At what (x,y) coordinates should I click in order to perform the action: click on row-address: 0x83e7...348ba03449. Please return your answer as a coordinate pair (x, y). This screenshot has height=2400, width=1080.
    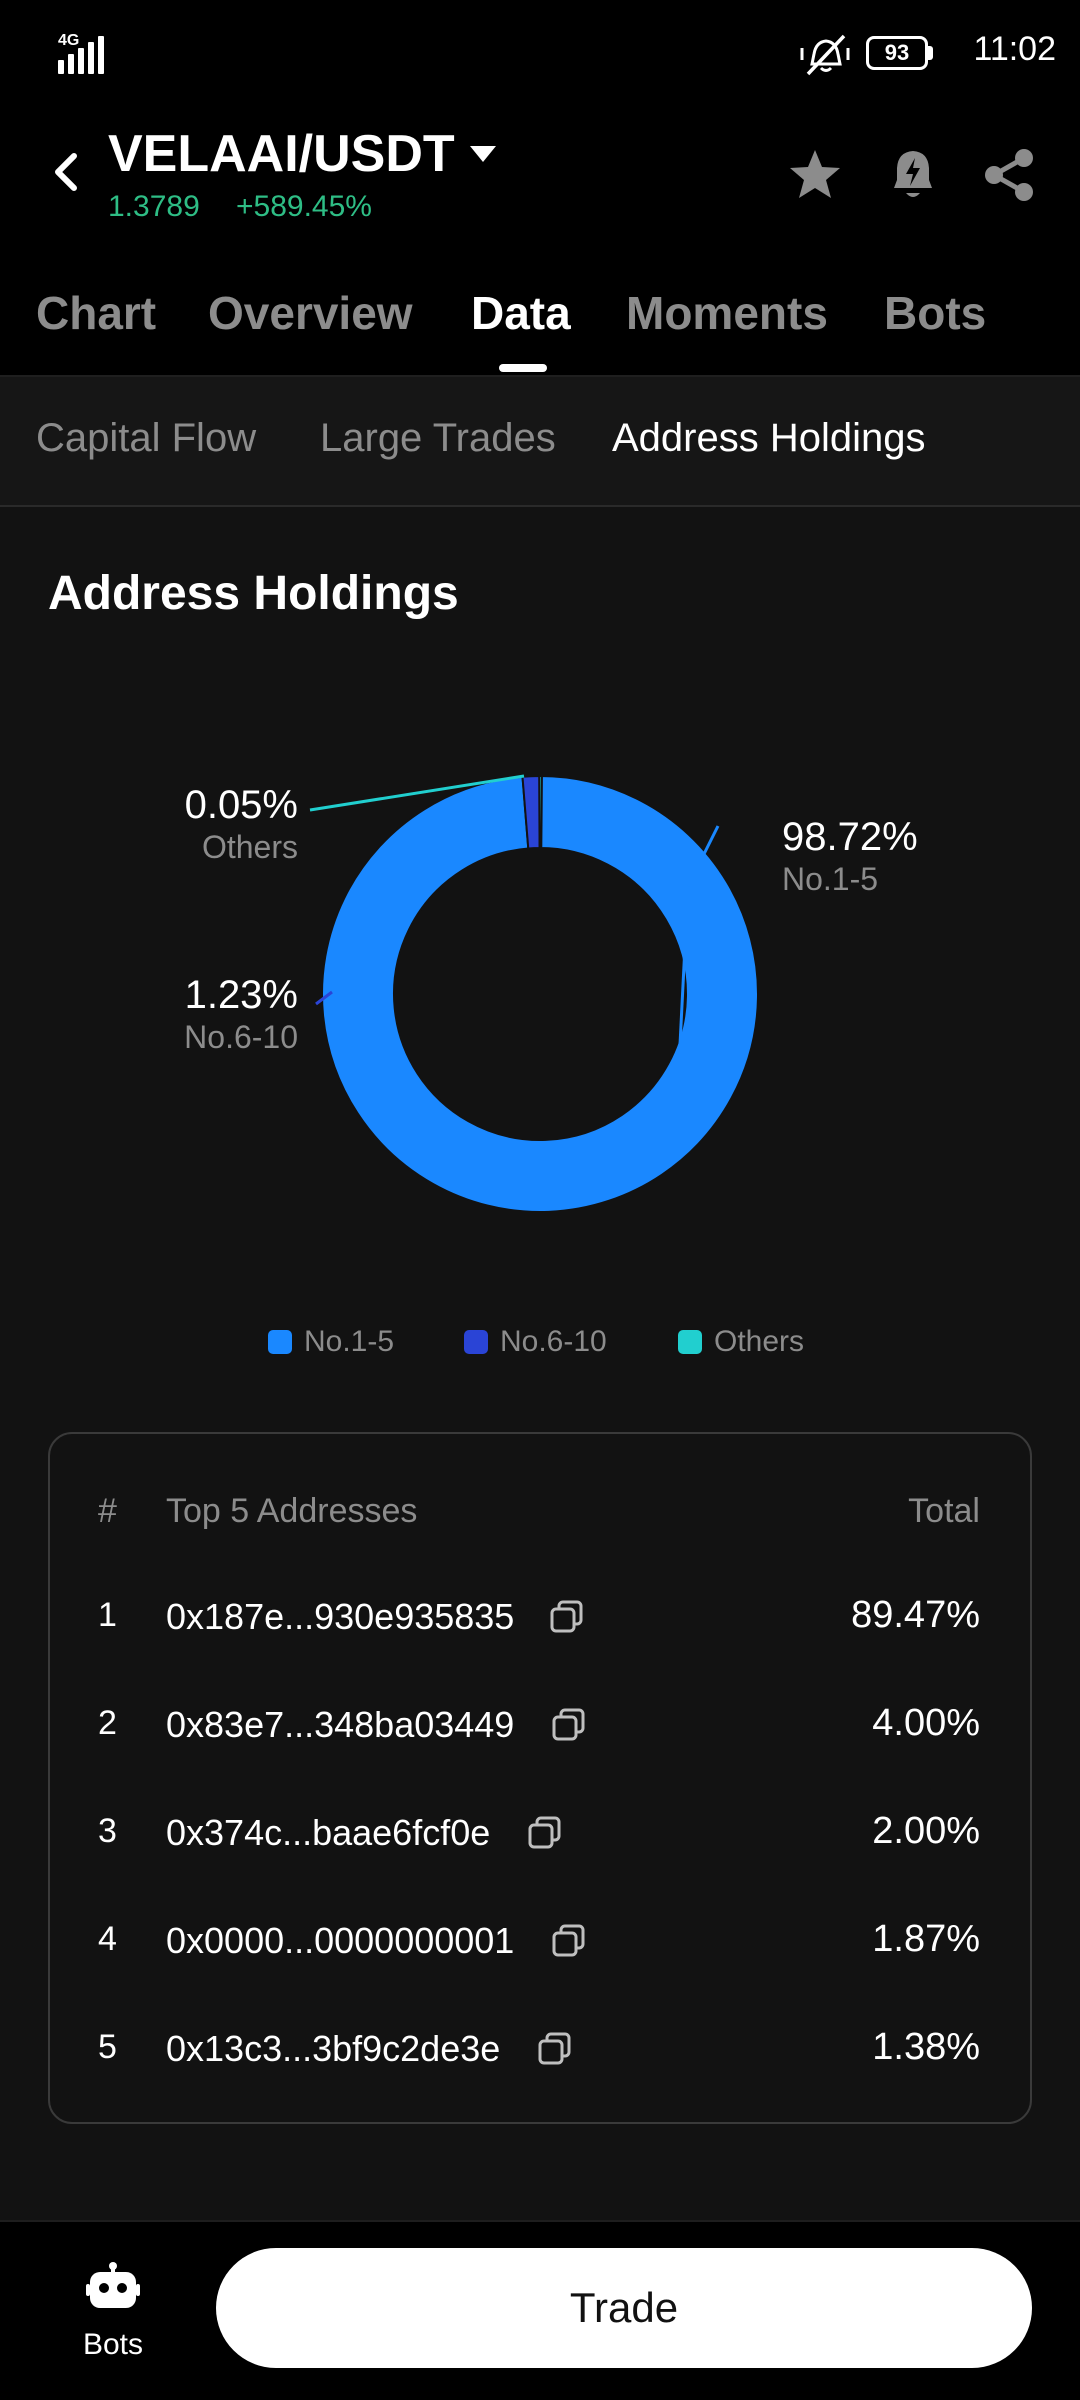
    Looking at the image, I should click on (340, 1724).